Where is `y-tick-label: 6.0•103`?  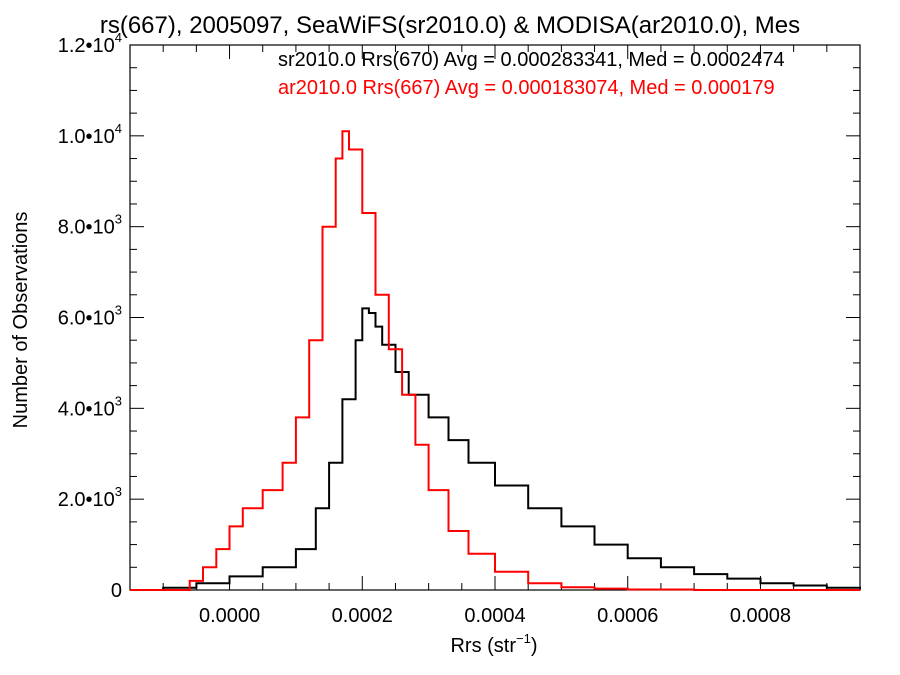 y-tick-label: 6.0•103 is located at coordinates (90, 316).